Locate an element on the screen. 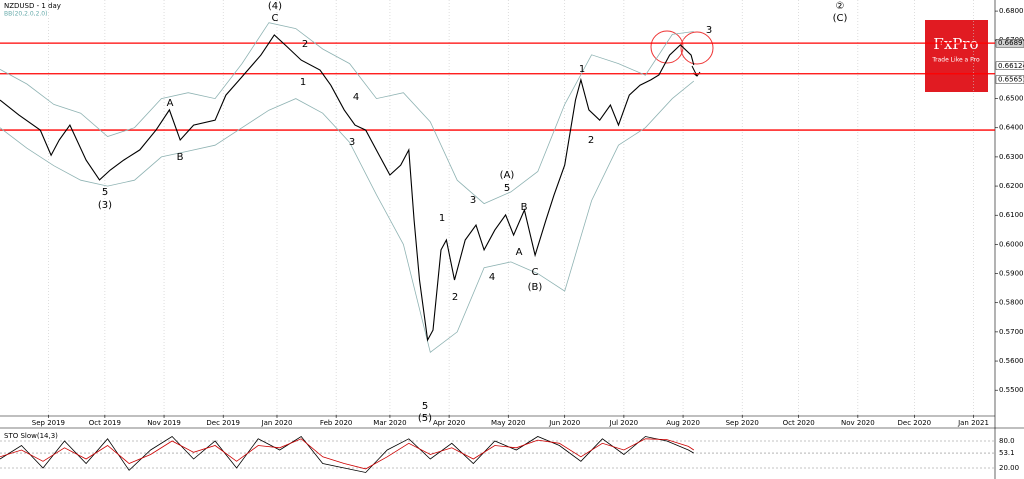  oscillator-title: STO Slow(14,3) is located at coordinates (31, 436).